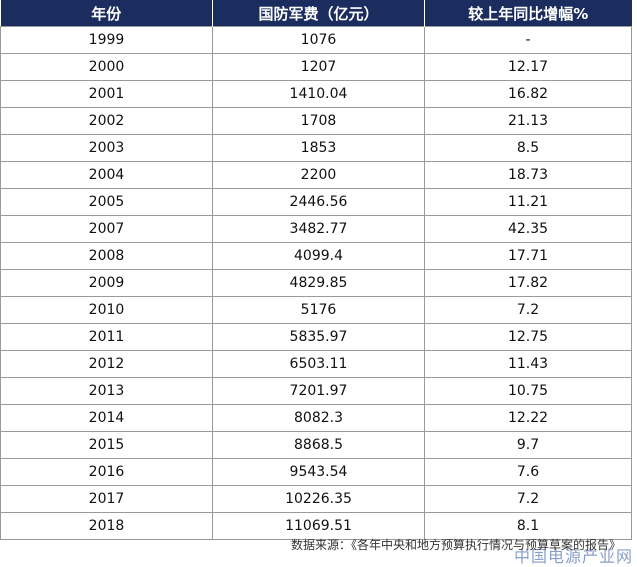 The image size is (637, 567). Describe the element at coordinates (106, 364) in the screenshot. I see `cell-year: 2012` at that location.